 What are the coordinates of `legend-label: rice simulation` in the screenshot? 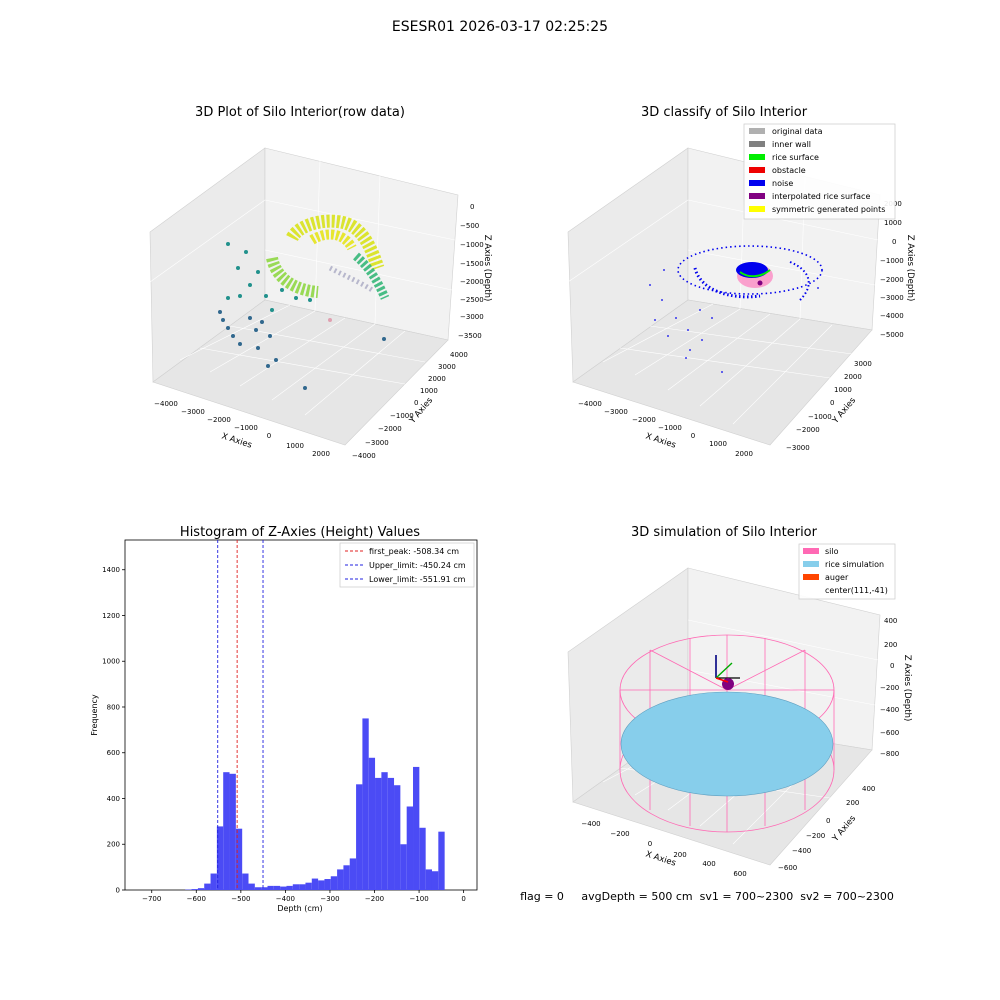 It's located at (854, 564).